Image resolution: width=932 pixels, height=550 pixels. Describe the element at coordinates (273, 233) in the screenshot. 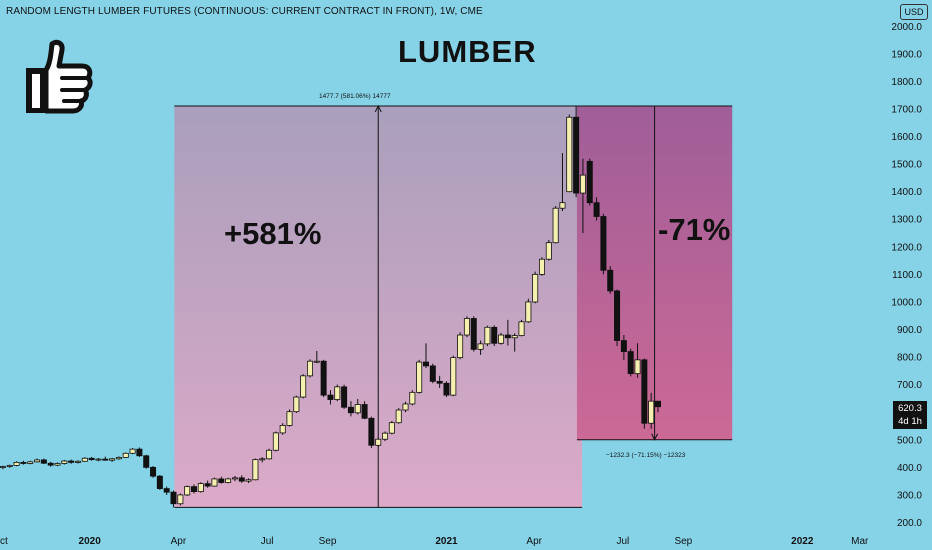

I see `gain-percent-label: +581%` at that location.